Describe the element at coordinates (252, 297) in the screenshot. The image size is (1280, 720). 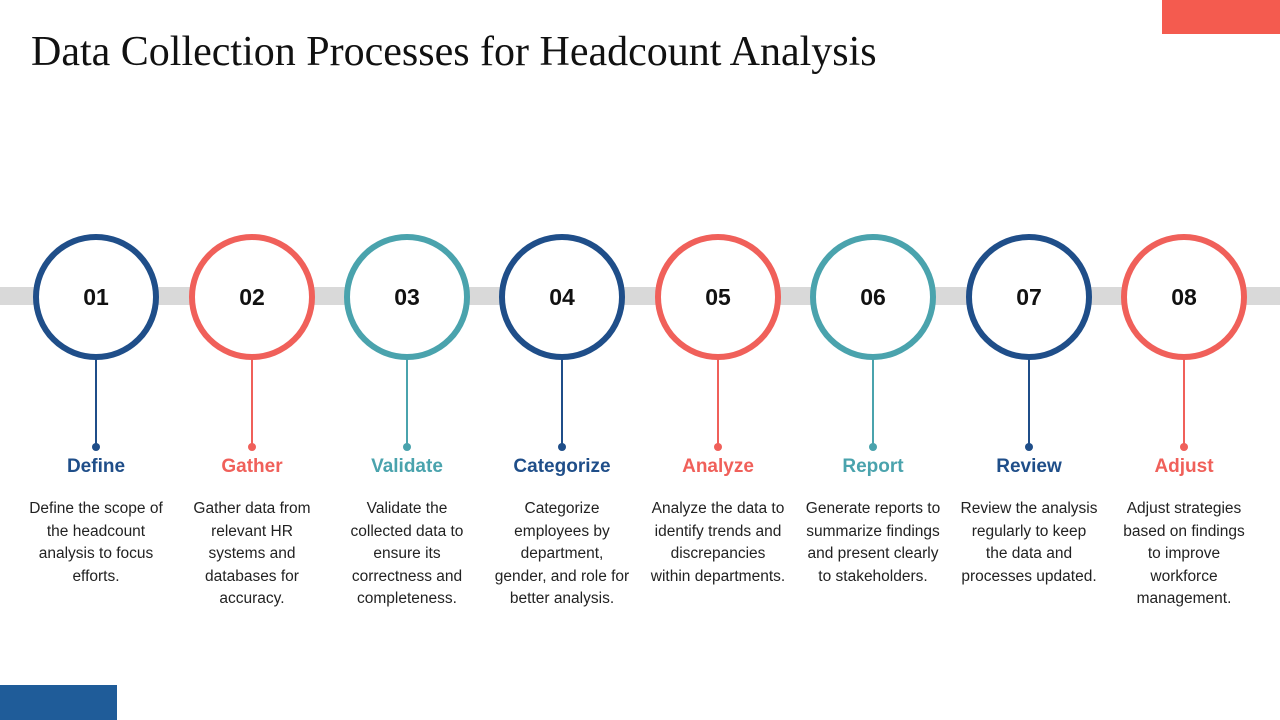
I see `step-circle: 02` at that location.